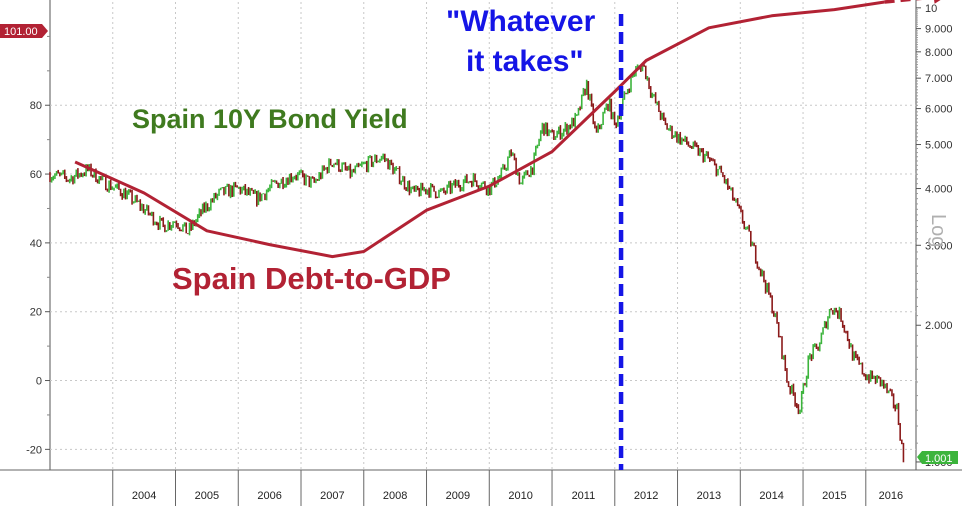 Image resolution: width=962 pixels, height=506 pixels. Describe the element at coordinates (458, 496) in the screenshot. I see `x-tick-label: 2009` at that location.